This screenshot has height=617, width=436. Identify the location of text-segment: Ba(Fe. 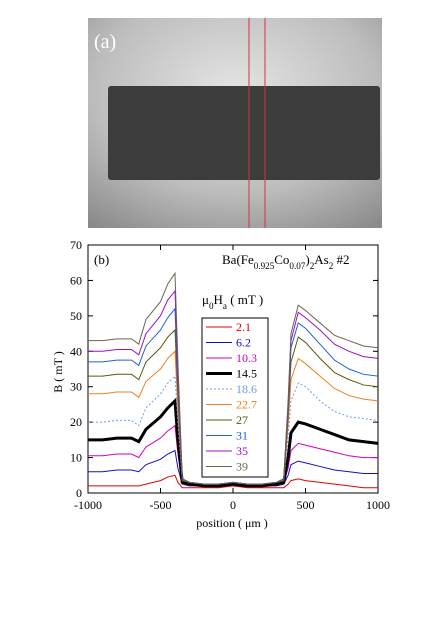
(238, 259).